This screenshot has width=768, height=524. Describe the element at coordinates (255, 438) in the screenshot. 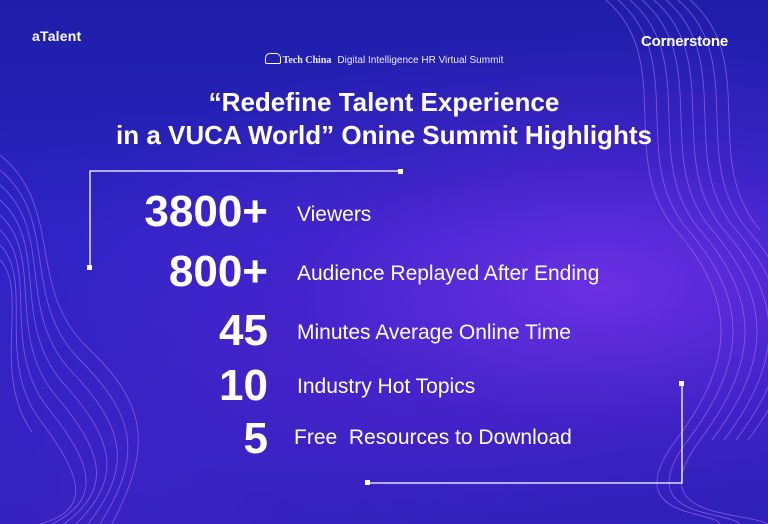

I see `stat-value: 5` at that location.